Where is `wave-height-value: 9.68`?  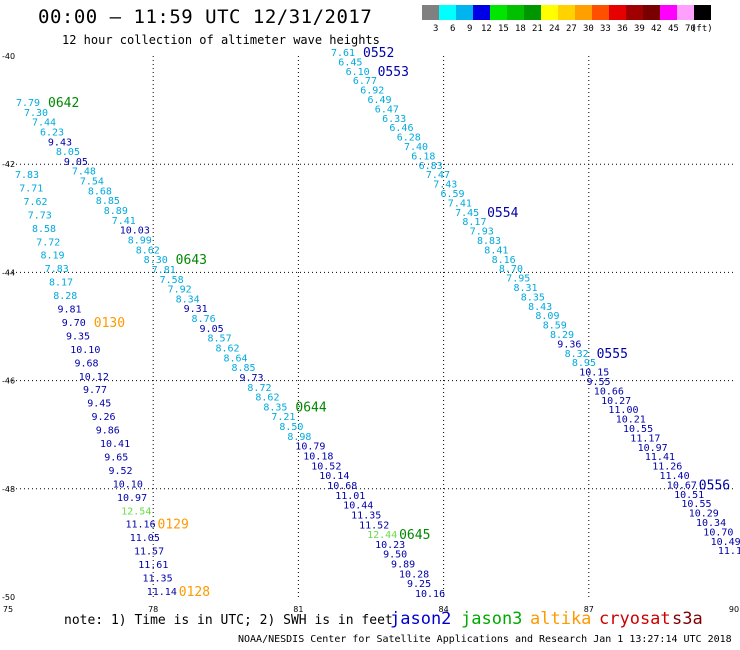 wave-height-value: 9.68 is located at coordinates (87, 363).